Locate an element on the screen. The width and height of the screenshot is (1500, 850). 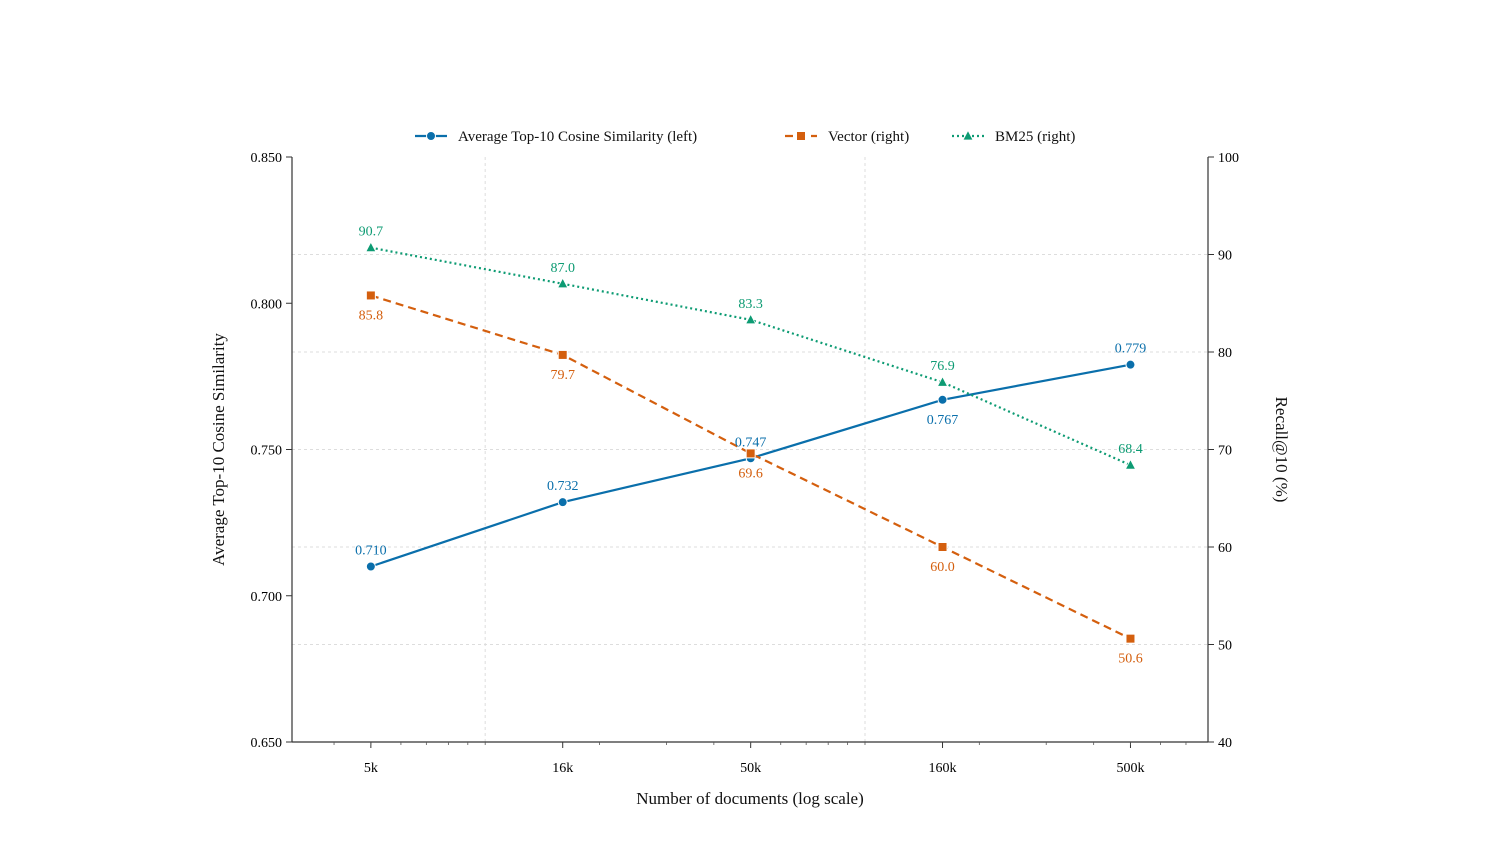
right-y-axis-label: Recall@10 (%) is located at coordinates (1281, 450).